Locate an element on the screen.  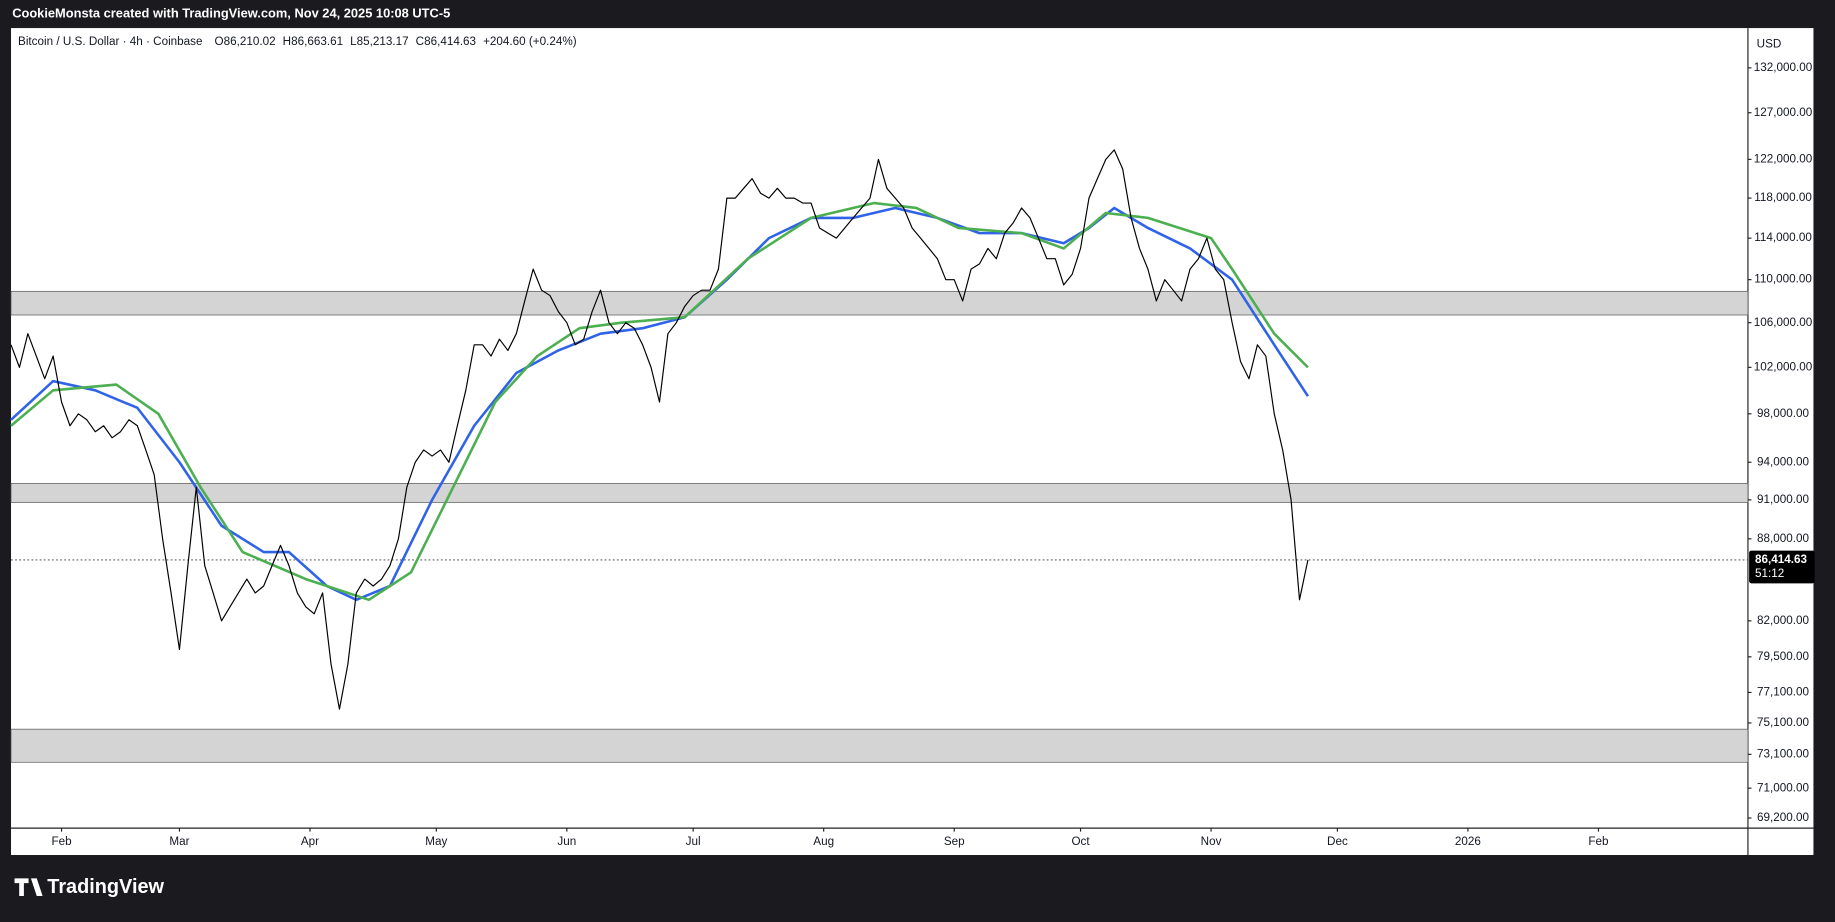
brand: TradingView is located at coordinates (105, 887).